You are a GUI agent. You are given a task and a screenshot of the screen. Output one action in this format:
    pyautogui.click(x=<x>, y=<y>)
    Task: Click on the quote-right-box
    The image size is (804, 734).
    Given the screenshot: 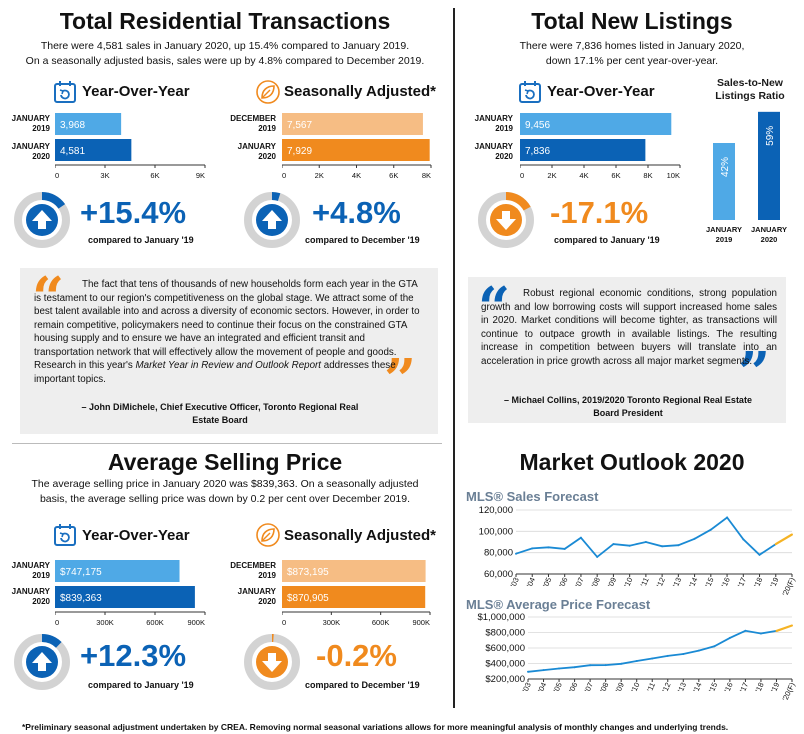 What is the action you would take?
    pyautogui.click(x=627, y=350)
    